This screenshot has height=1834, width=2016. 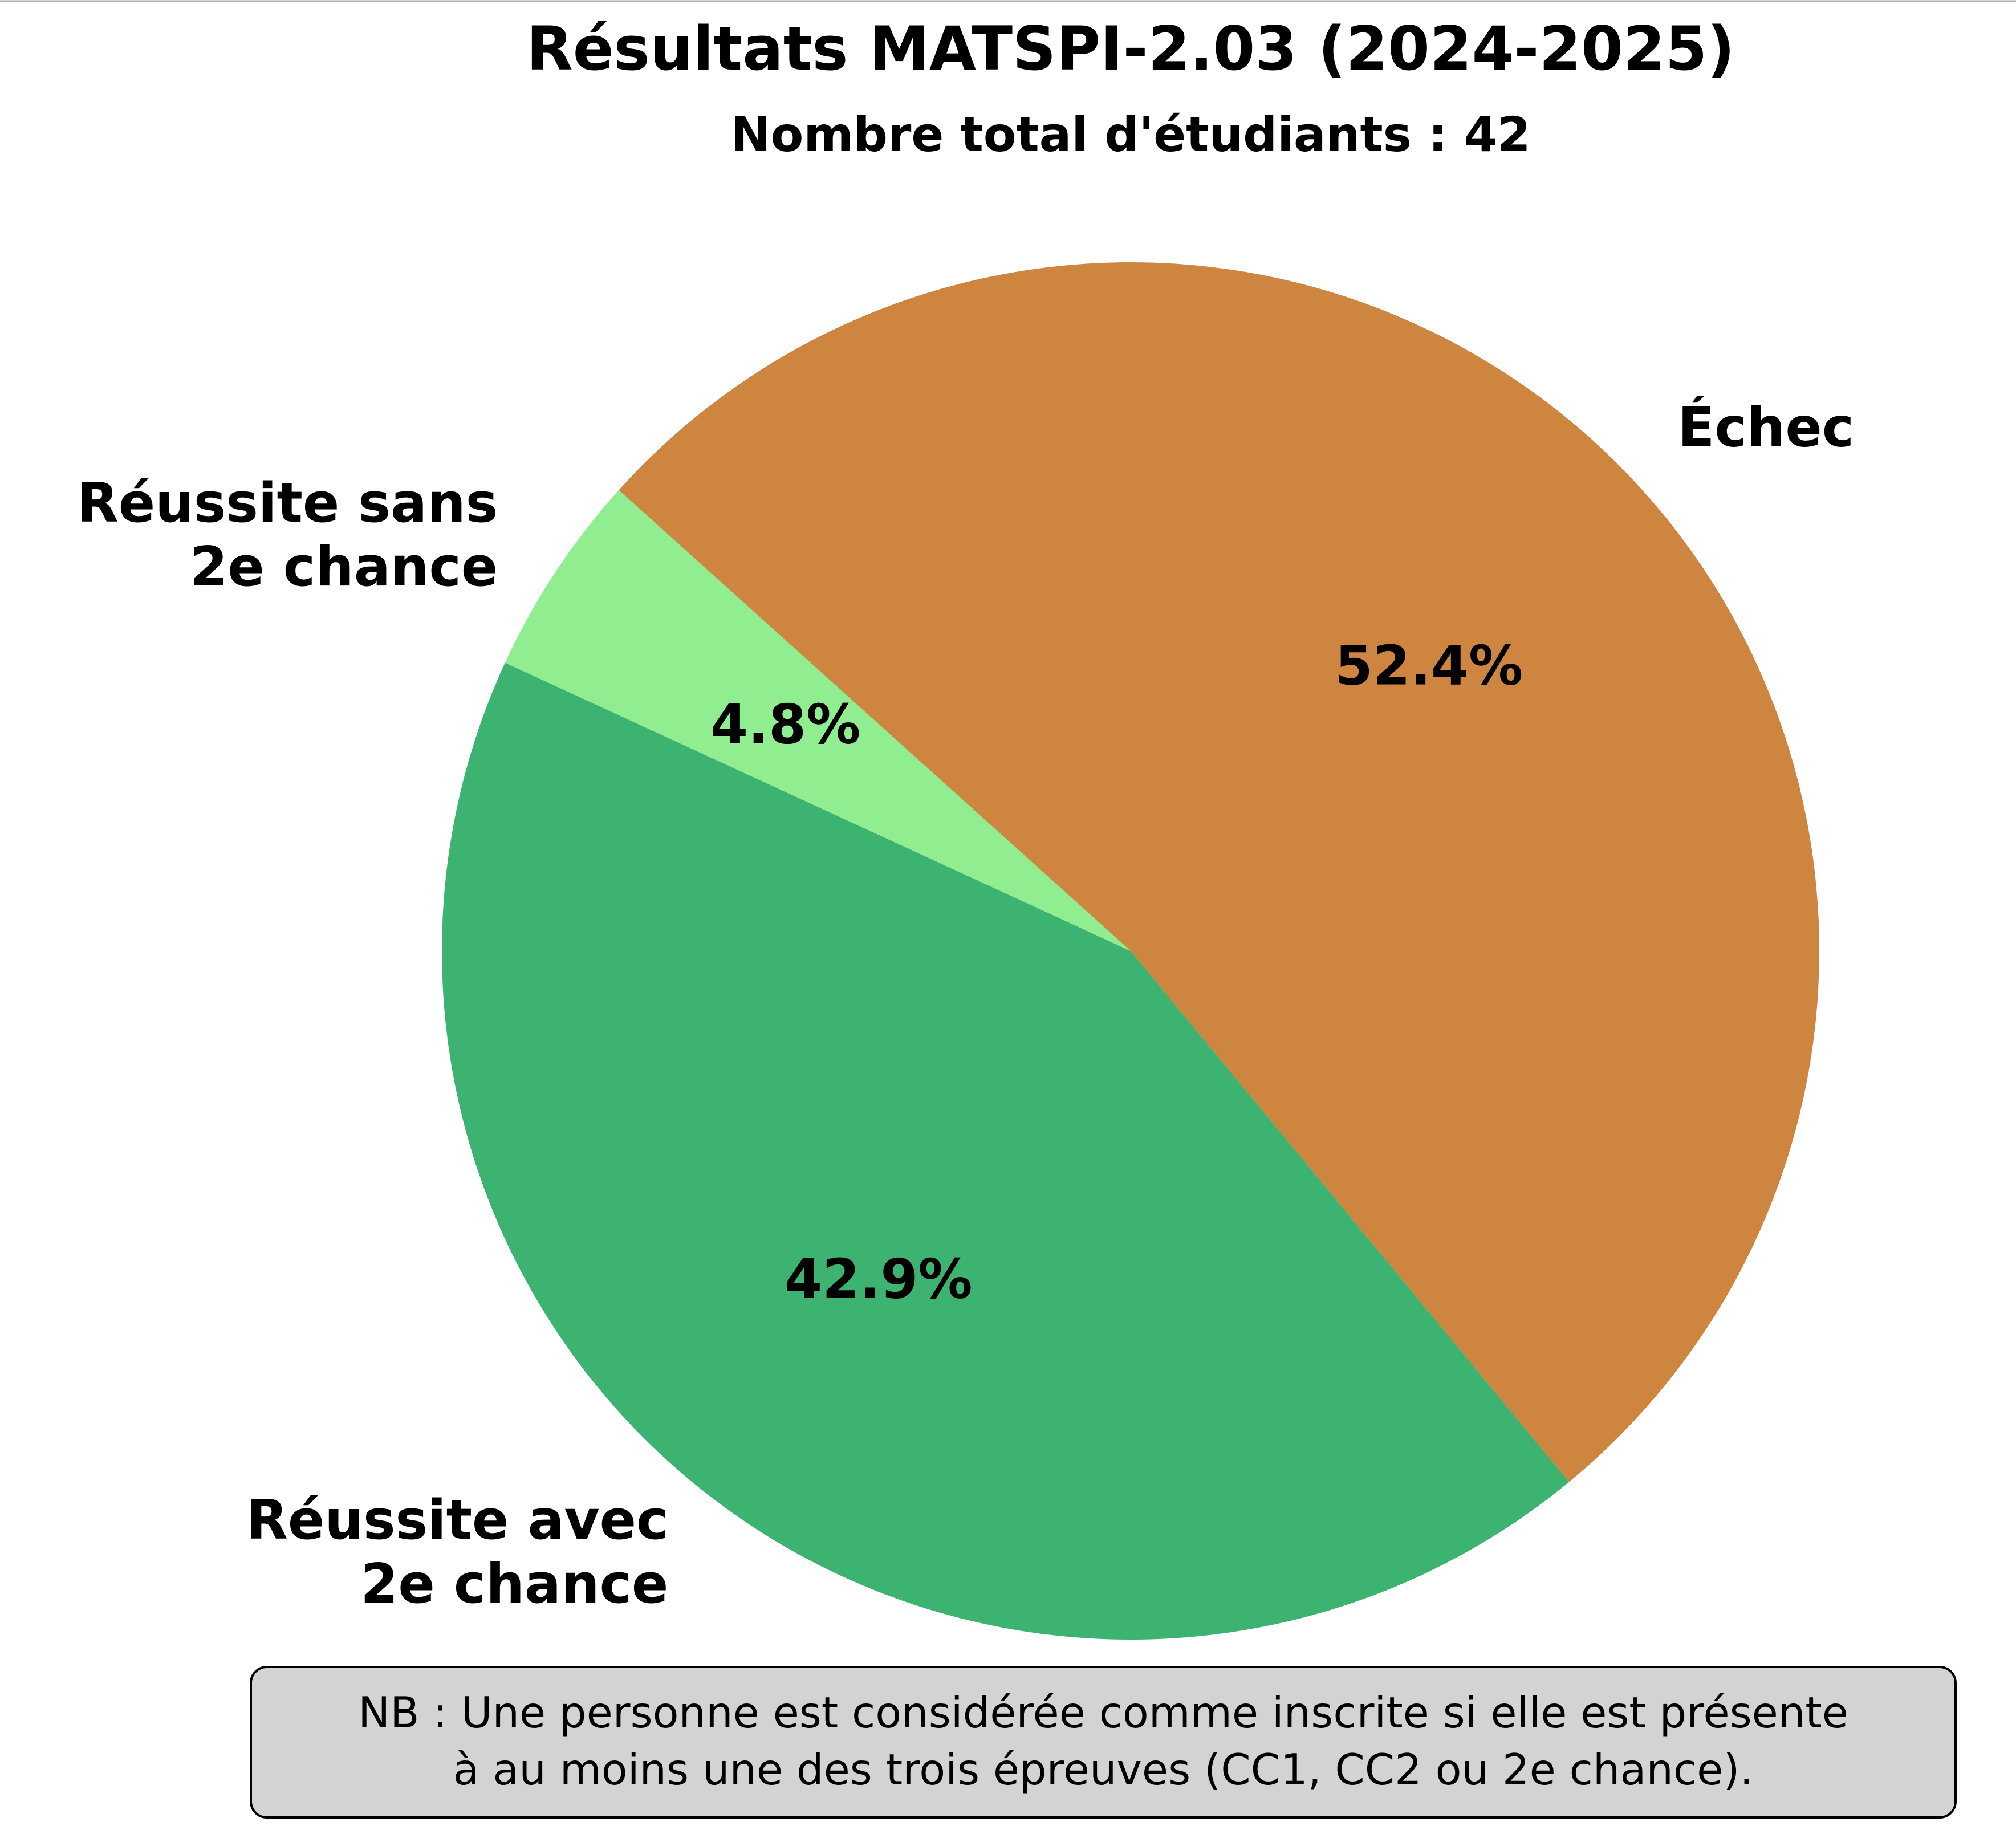 What do you see at coordinates (287, 504) in the screenshot?
I see `slice-label-line: Réussite sans` at bounding box center [287, 504].